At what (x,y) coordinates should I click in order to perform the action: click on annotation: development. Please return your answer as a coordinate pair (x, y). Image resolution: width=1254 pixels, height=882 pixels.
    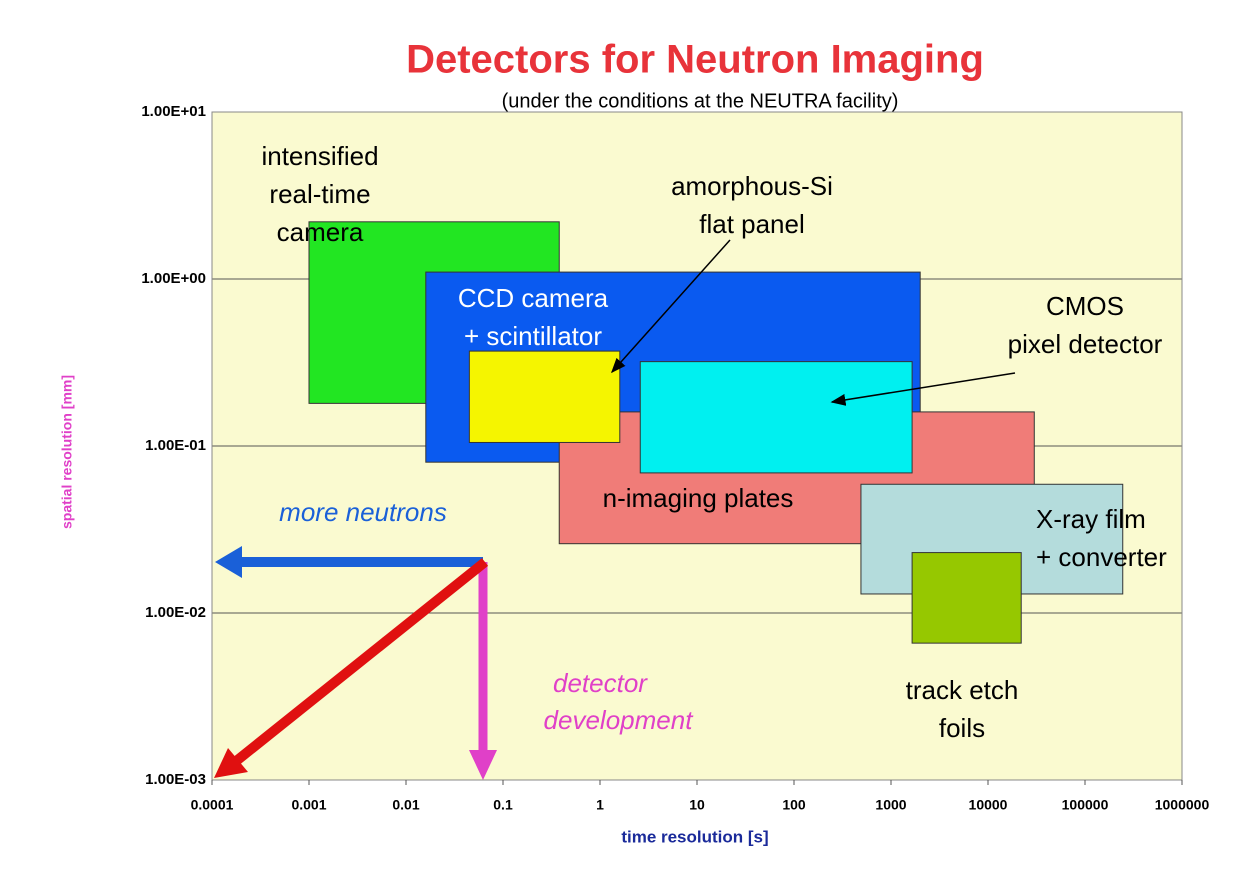
    Looking at the image, I should click on (619, 720).